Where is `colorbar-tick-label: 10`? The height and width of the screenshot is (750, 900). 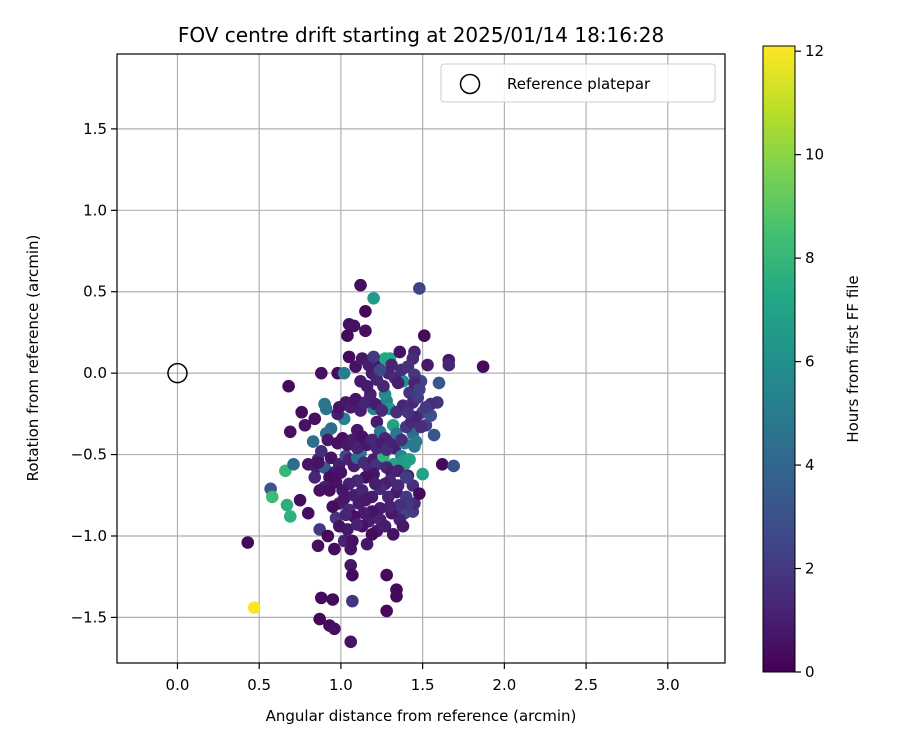
colorbar-tick-label: 10 is located at coordinates (814, 155).